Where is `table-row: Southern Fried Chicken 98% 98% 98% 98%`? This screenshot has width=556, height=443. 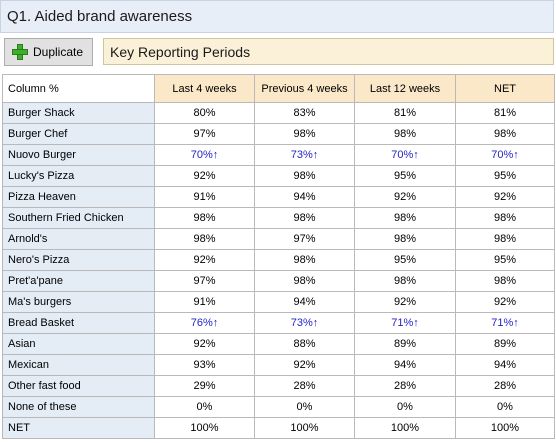 table-row: Southern Fried Chicken 98% 98% 98% 98% is located at coordinates (278, 218).